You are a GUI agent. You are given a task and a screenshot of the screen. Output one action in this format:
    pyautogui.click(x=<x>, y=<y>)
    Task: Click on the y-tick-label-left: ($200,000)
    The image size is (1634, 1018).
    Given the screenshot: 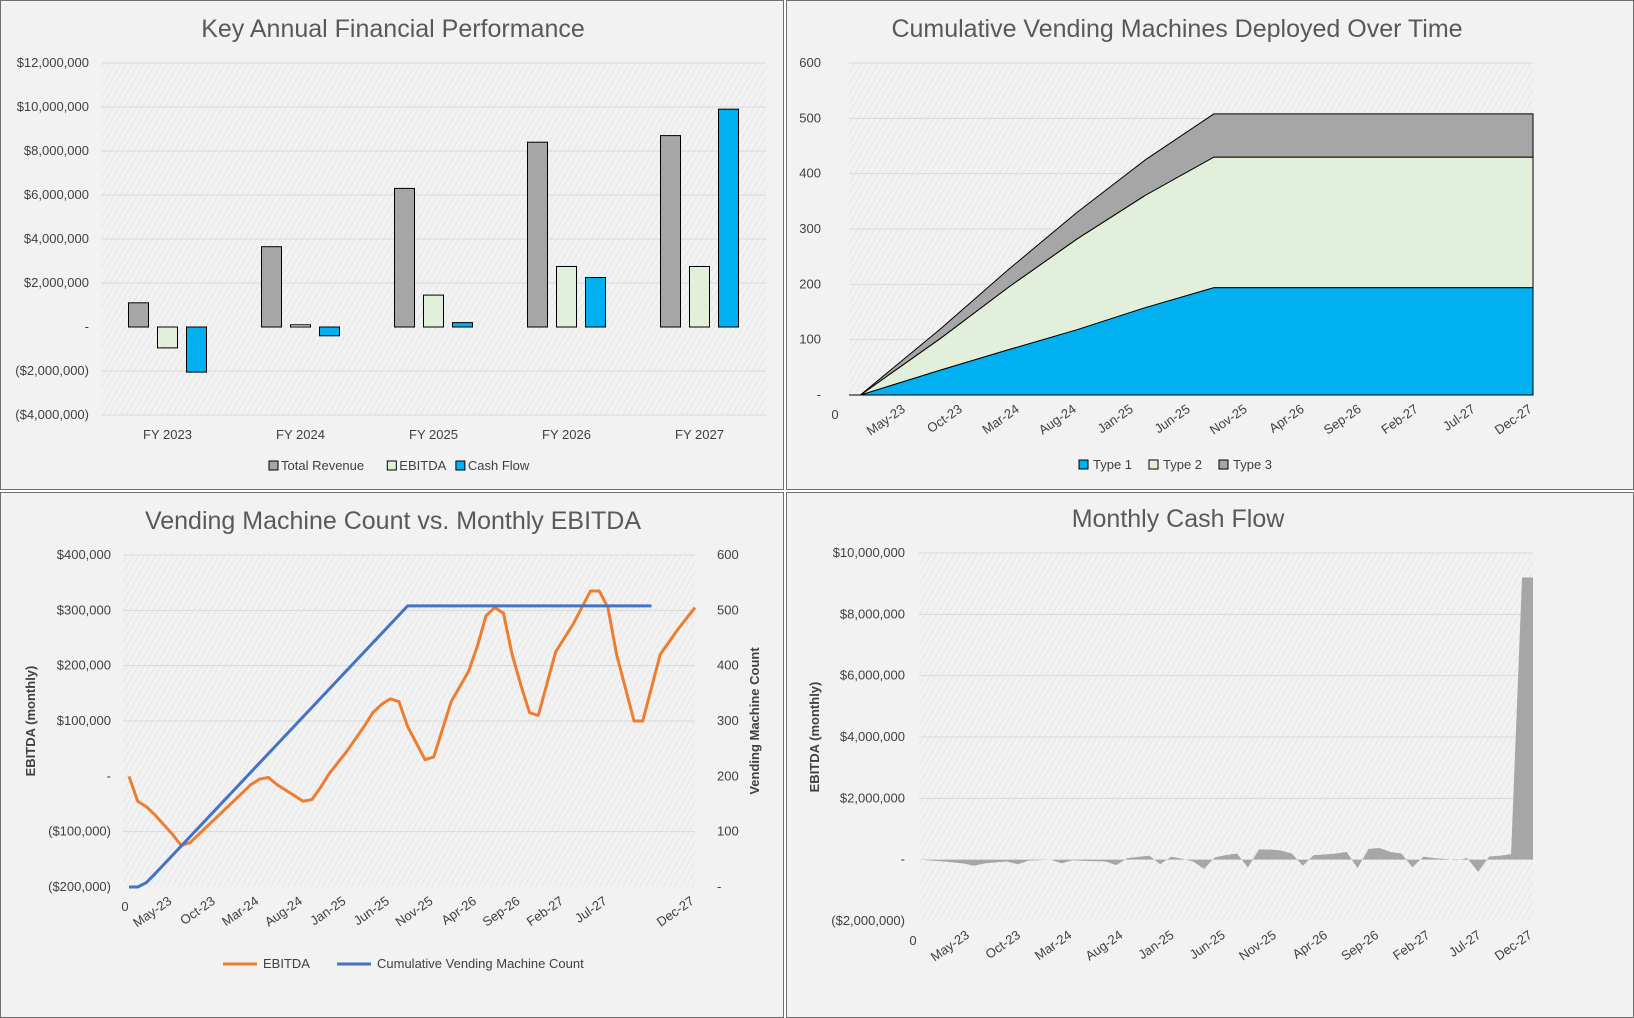 What is the action you would take?
    pyautogui.click(x=79, y=886)
    